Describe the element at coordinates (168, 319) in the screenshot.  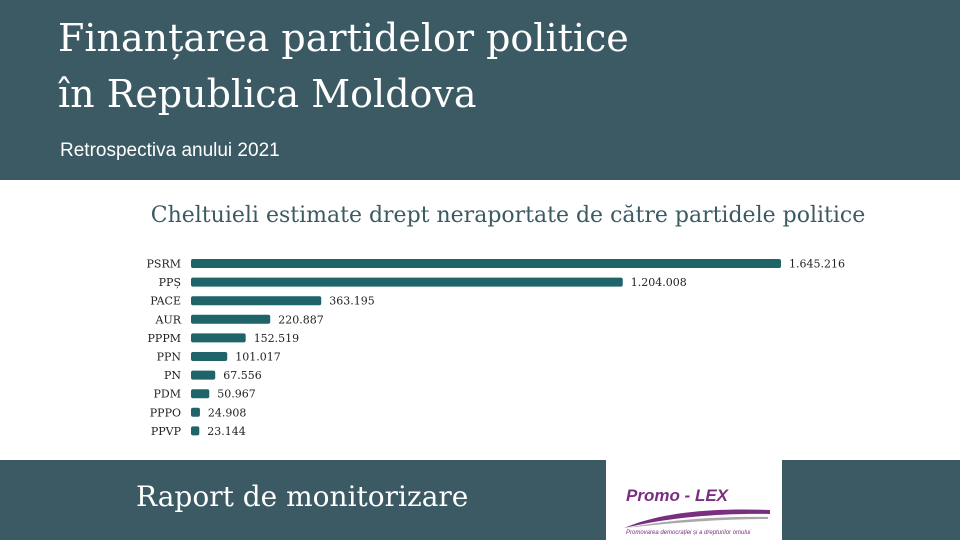
I see `category-label: AUR` at that location.